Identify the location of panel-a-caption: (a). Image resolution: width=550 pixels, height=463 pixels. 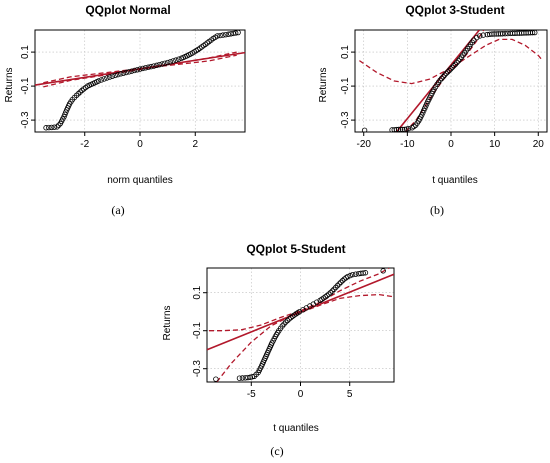
(117, 210).